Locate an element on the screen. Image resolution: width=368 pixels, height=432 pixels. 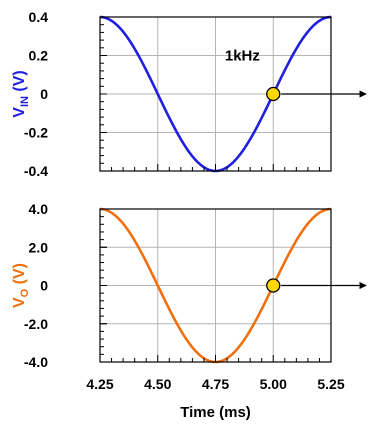
x-tick-labels: 4.25 4.50 4.75 5.00 5.25 is located at coordinates (215, 384).